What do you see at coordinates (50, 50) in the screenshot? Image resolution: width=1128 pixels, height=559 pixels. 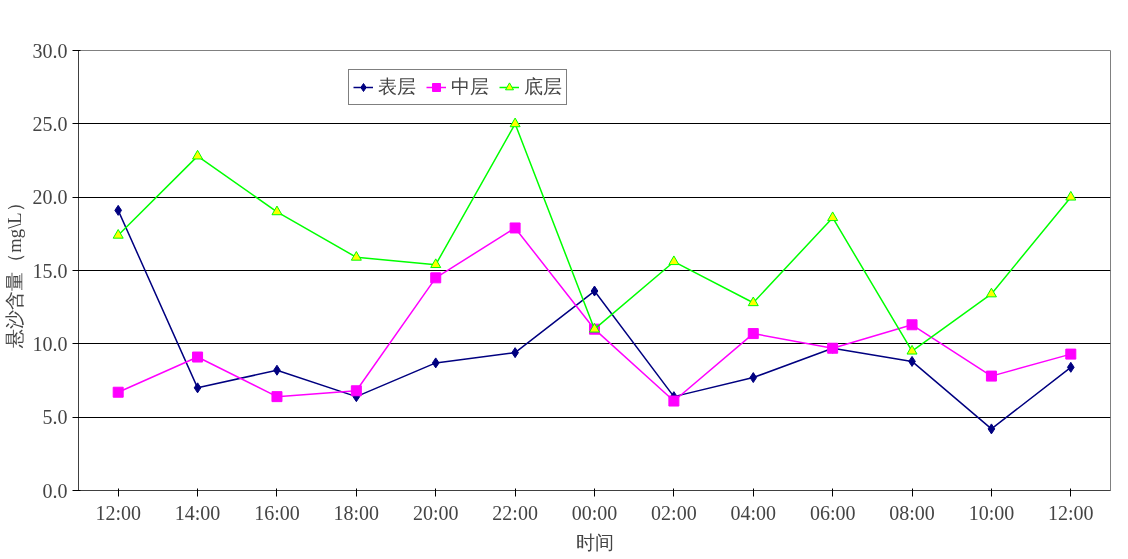 I see `y-tick-label: 30.0` at bounding box center [50, 50].